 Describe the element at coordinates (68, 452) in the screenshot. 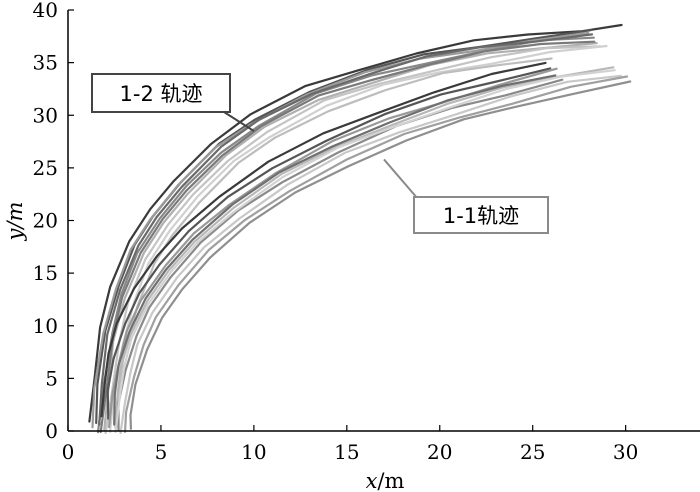

I see `x-tick-label: 0` at that location.